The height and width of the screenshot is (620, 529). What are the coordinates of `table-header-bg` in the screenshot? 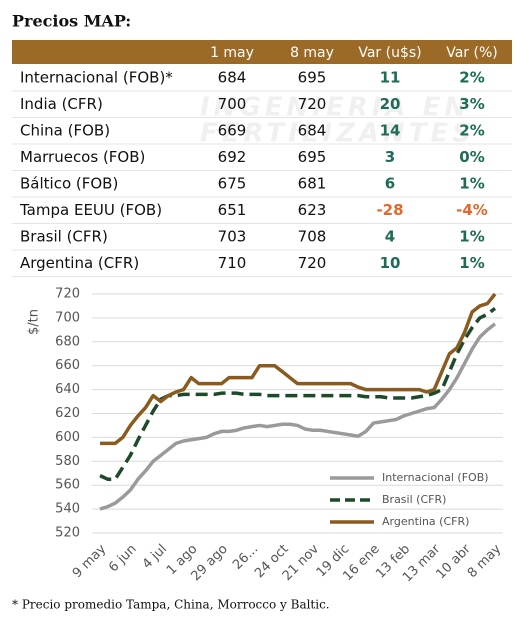 It's located at (262, 52).